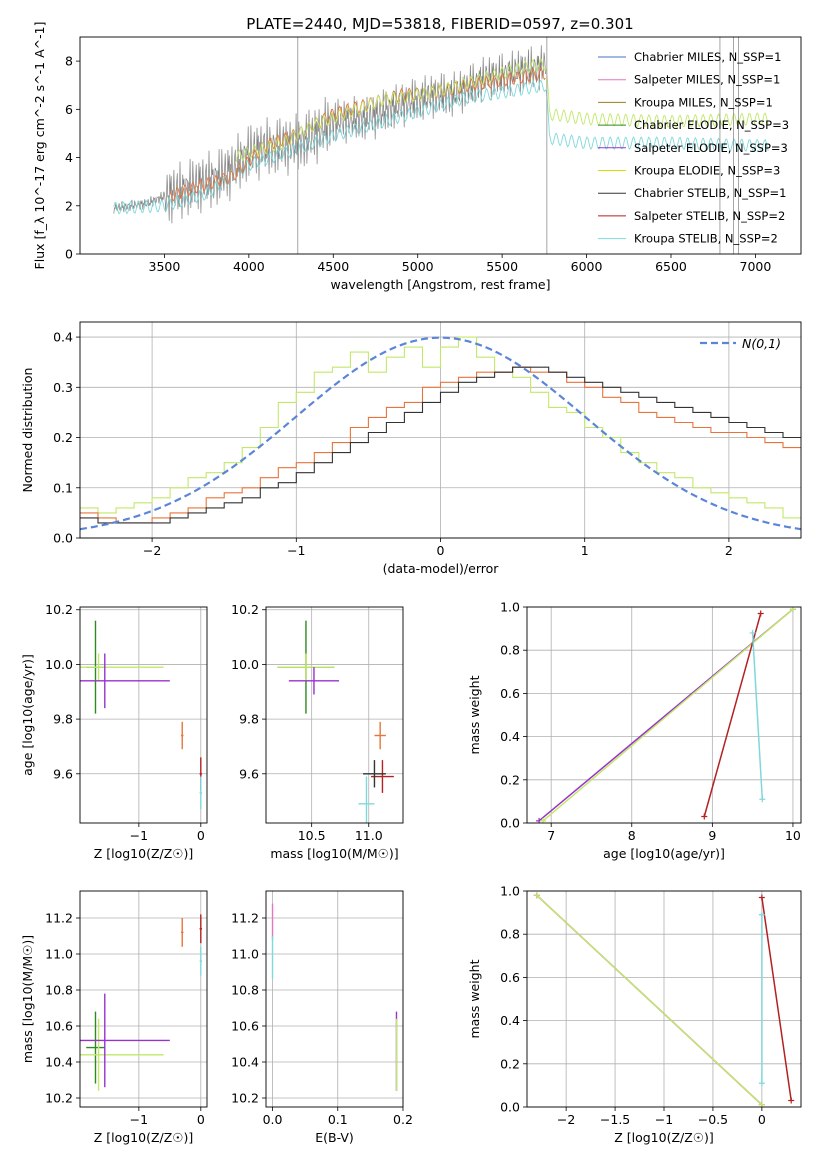  I want to click on x-axis-label: wavelength [Angstrom, rest frame], so click(440, 284).